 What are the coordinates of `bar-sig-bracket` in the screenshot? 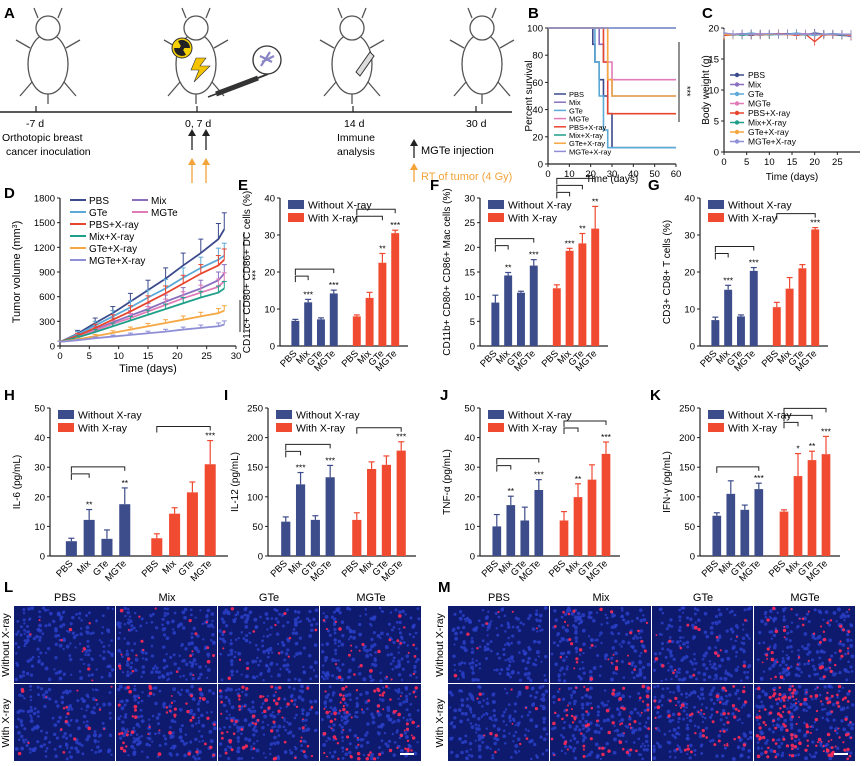 It's located at (796, 216).